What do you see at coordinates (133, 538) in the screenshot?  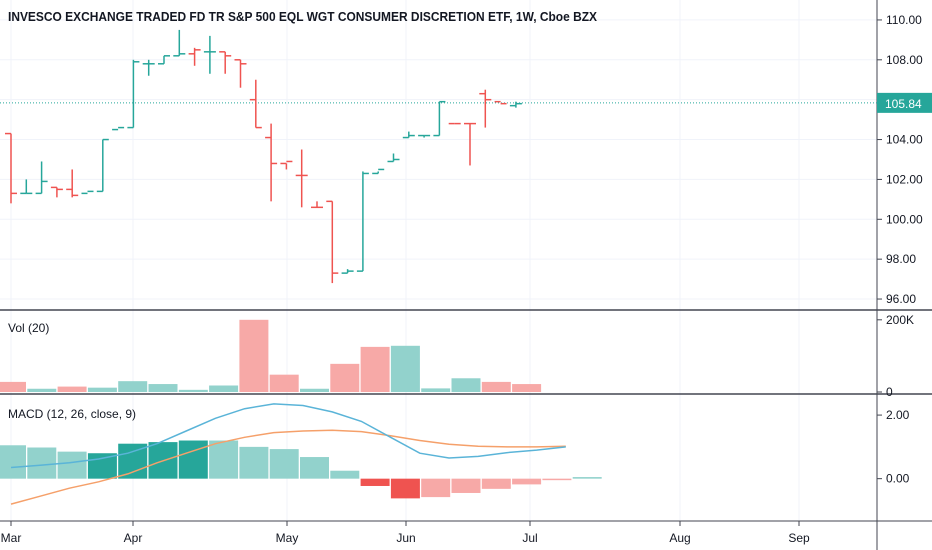 I see `time-axis-label: Apr` at bounding box center [133, 538].